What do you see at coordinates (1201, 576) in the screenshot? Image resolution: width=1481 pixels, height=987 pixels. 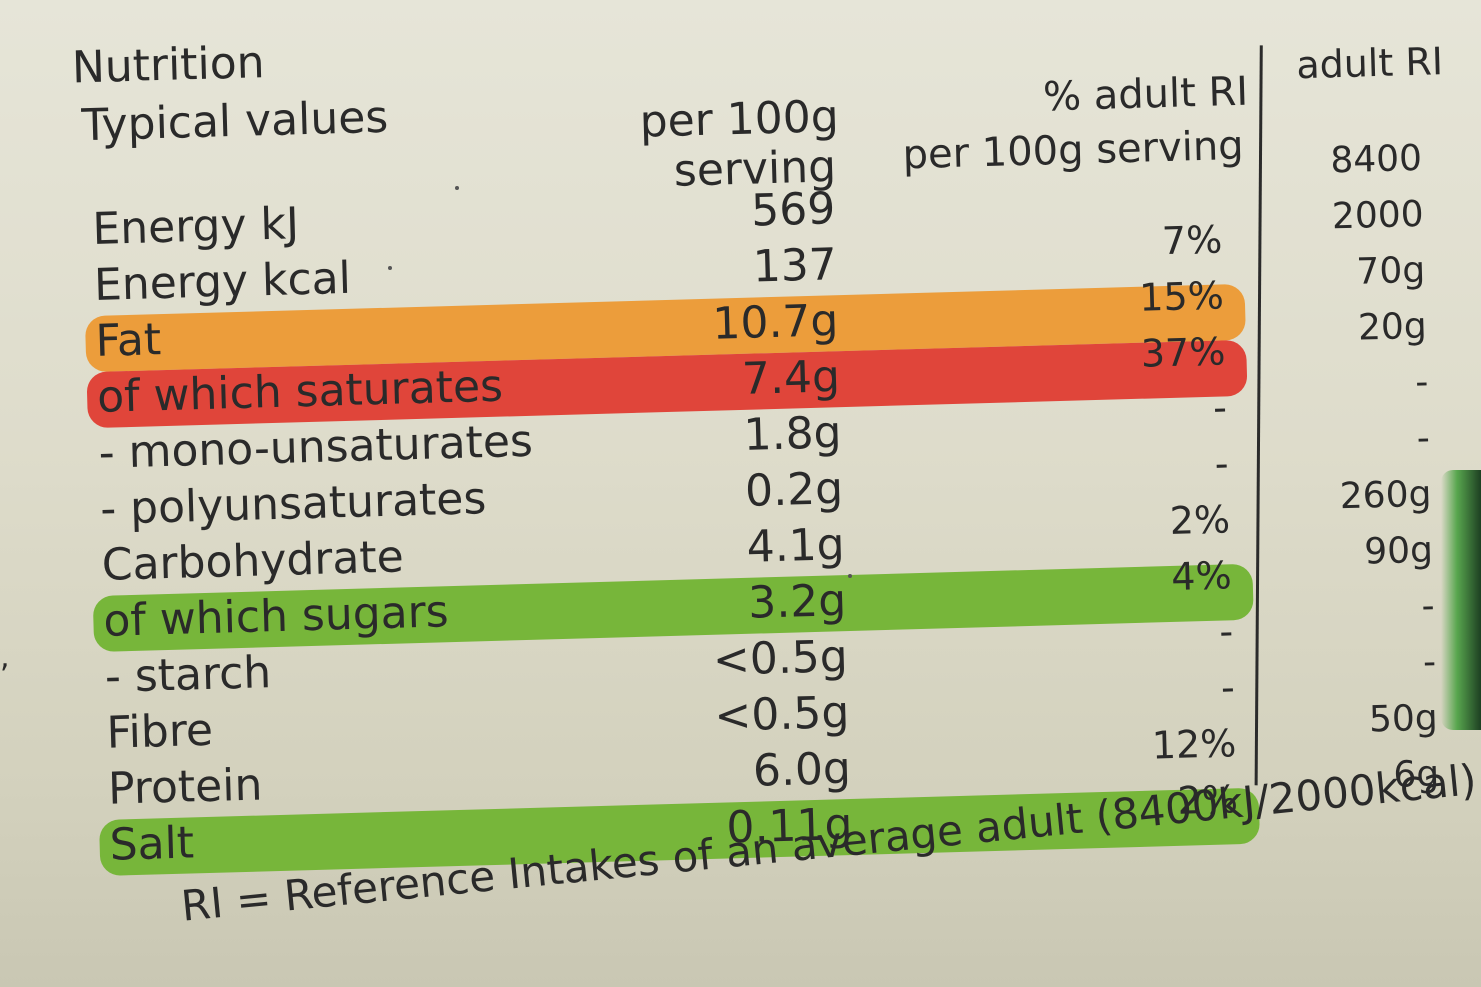 I see `nutrient-percent-ri: 4%` at bounding box center [1201, 576].